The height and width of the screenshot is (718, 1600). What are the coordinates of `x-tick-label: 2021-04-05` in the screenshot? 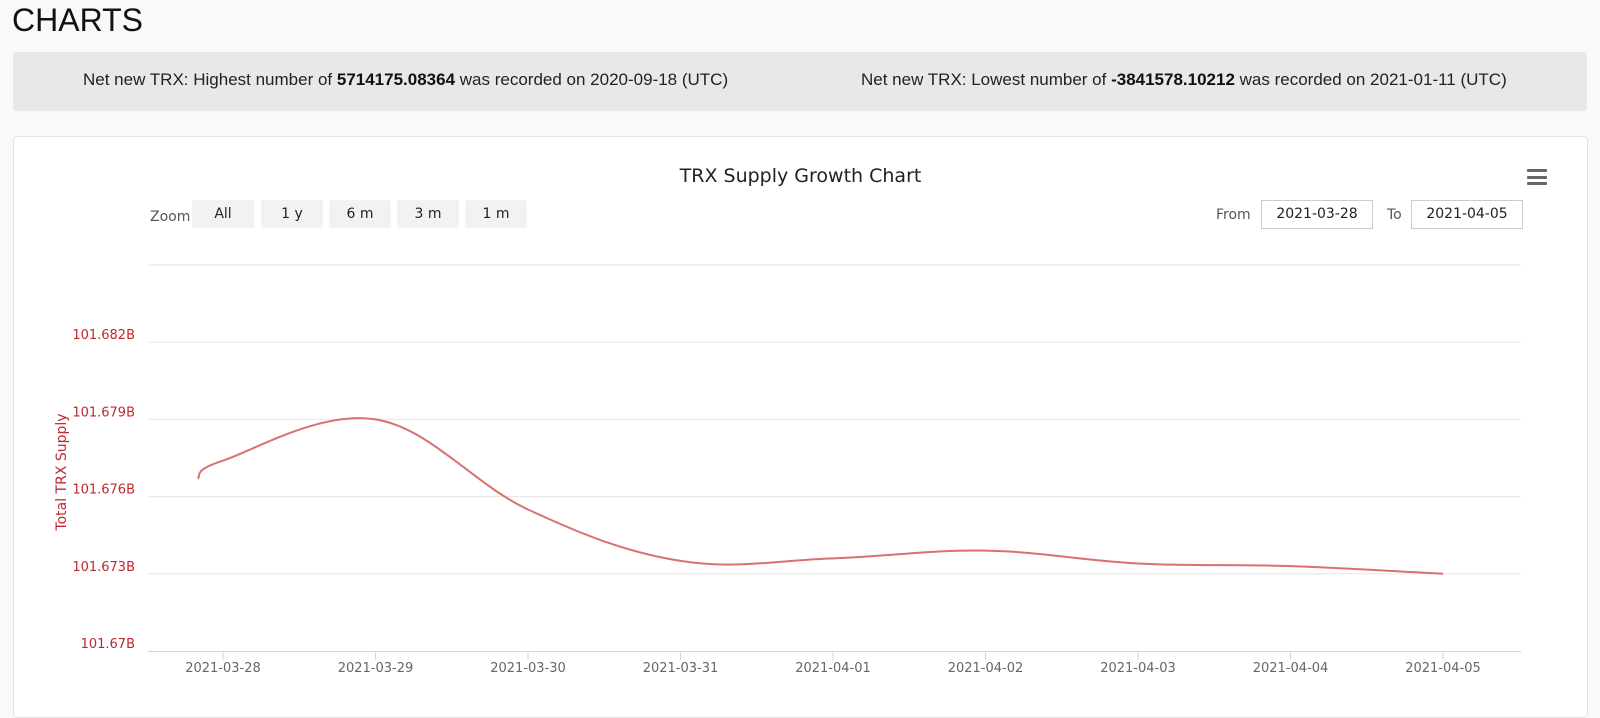 It's located at (1443, 668).